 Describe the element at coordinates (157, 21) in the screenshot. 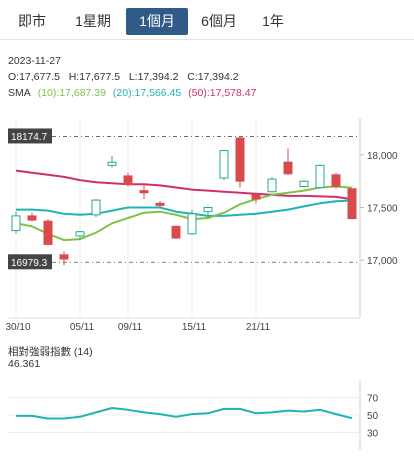

I see `tab-1-month: 1個月` at that location.